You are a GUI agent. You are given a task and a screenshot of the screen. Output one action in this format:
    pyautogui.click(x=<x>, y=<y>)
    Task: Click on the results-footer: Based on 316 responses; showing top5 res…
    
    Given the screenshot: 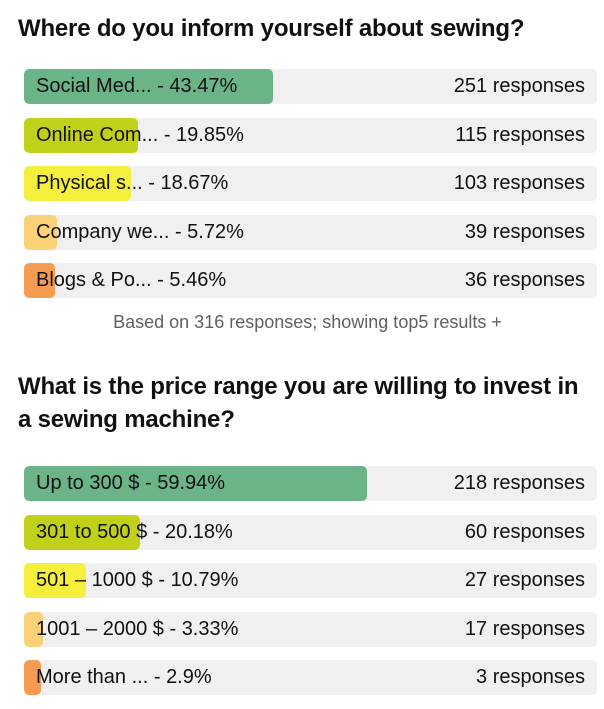 What is the action you would take?
    pyautogui.click(x=307, y=321)
    